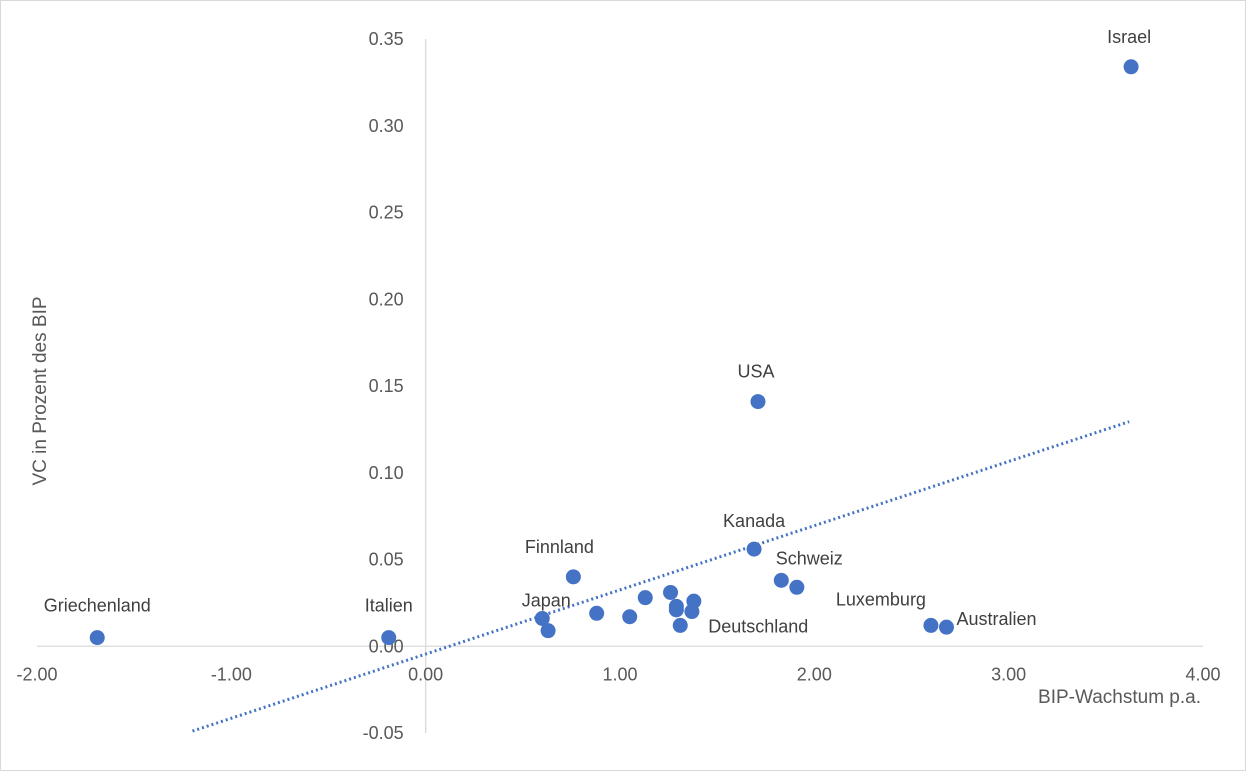 The height and width of the screenshot is (772, 1246). I want to click on y-tick-label: 0.05, so click(386, 560).